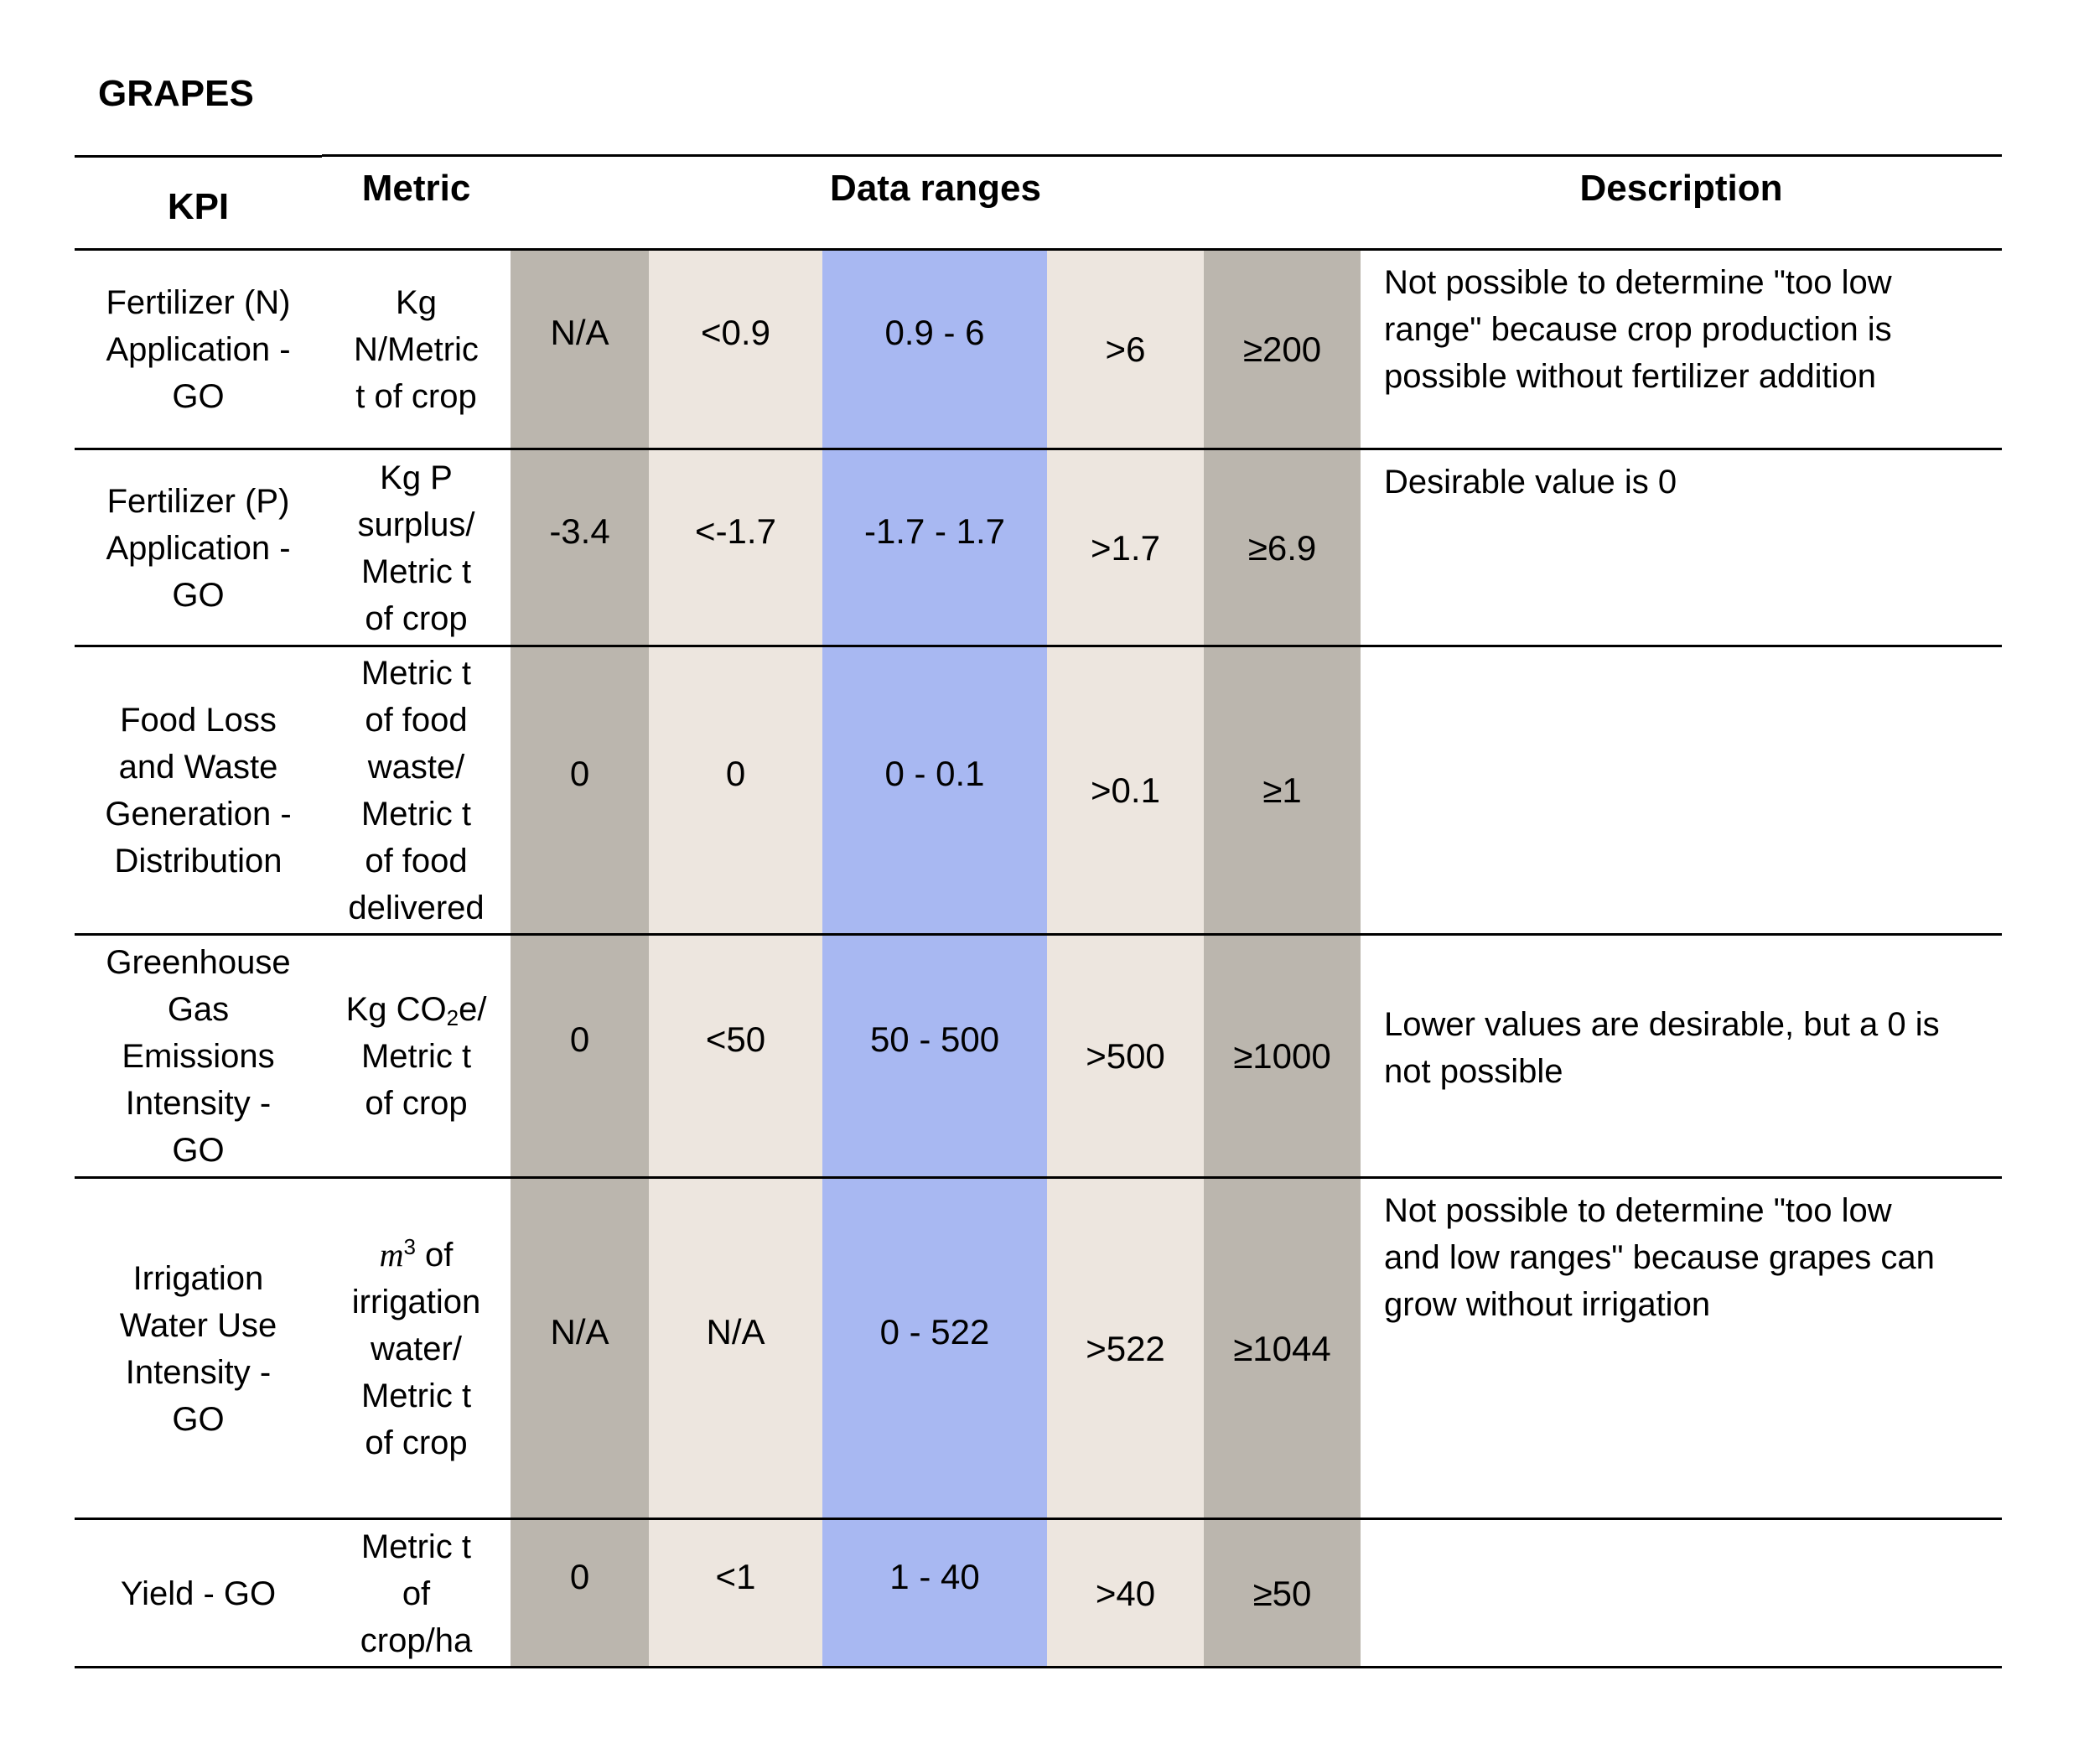 The height and width of the screenshot is (1764, 2084). I want to click on metric-line: Kg CO2e/, so click(416, 1010).